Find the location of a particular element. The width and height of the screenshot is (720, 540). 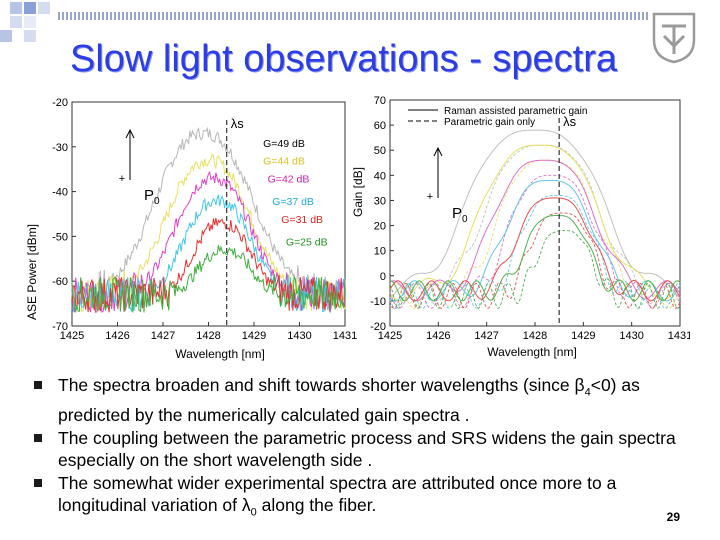

gain-label: G=42 dB is located at coordinates (289, 180).